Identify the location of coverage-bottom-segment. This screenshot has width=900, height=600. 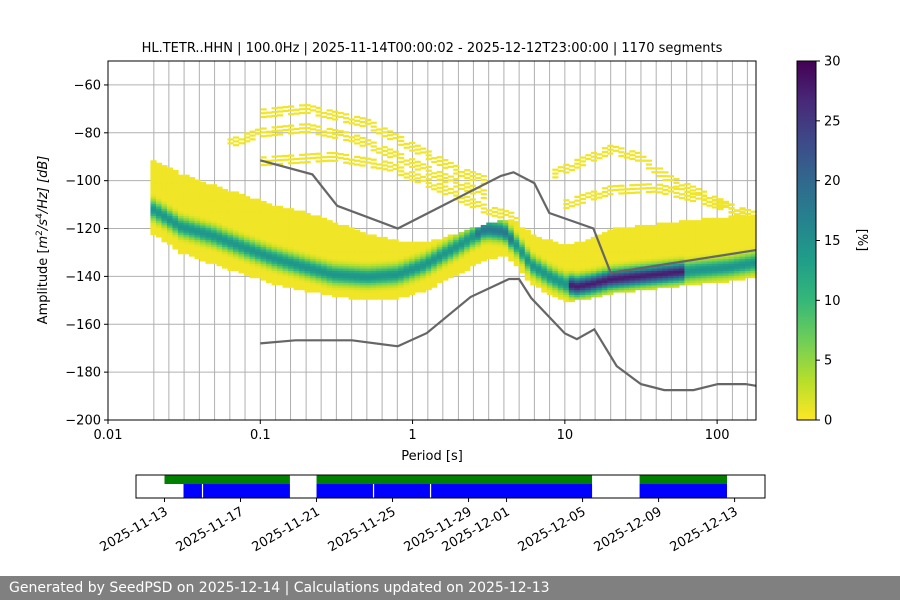
(454, 491).